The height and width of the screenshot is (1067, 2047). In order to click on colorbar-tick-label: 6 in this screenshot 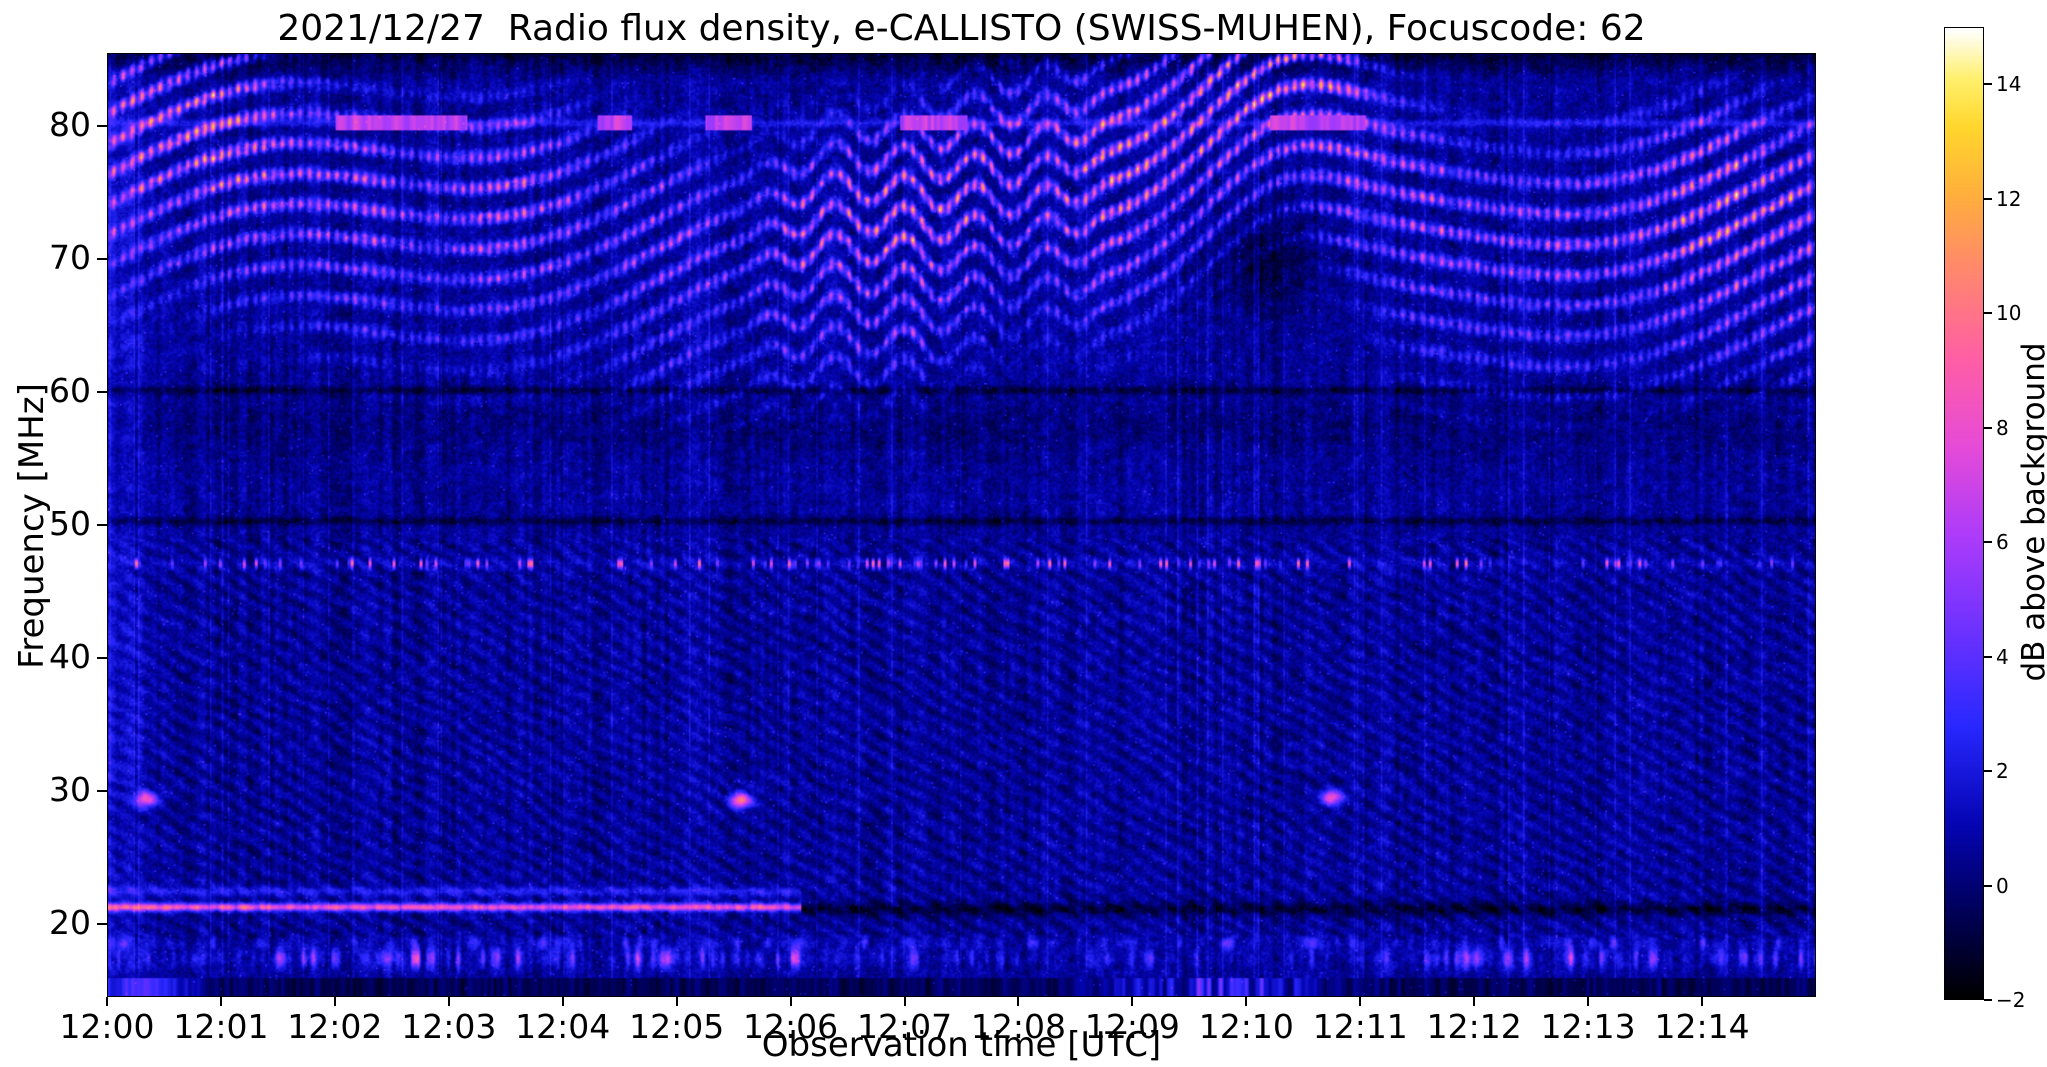, I will do `click(2002, 542)`.